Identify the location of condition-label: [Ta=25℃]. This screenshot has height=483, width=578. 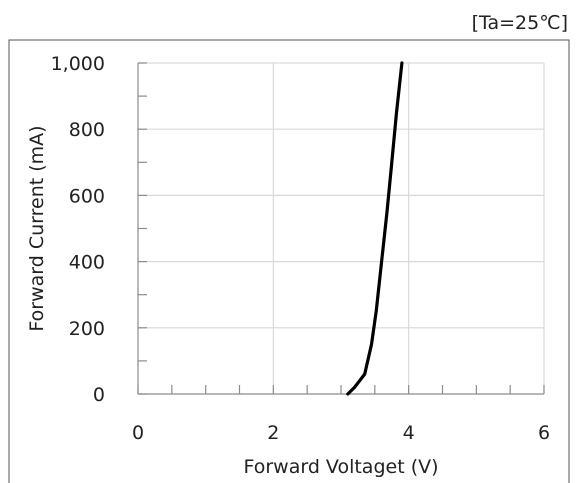
(520, 23).